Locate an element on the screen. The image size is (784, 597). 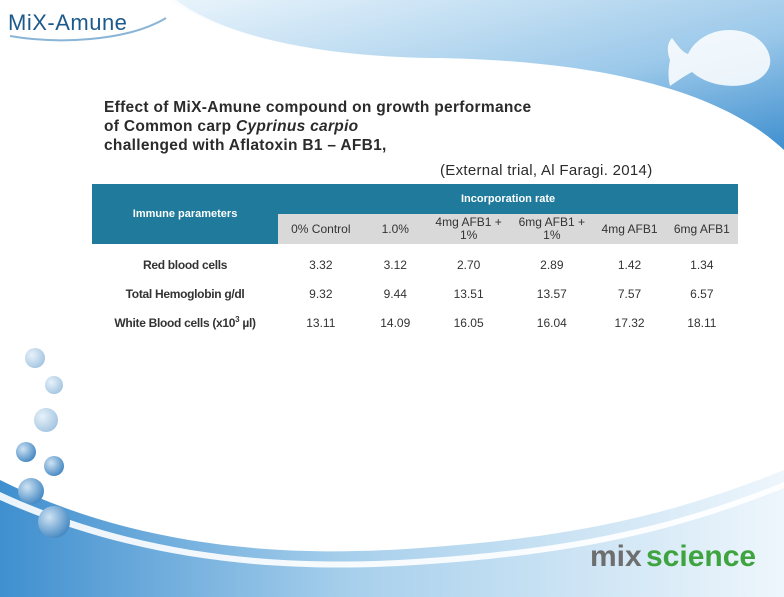
row-label: Total Hemoglobin g/dl is located at coordinates (185, 293).